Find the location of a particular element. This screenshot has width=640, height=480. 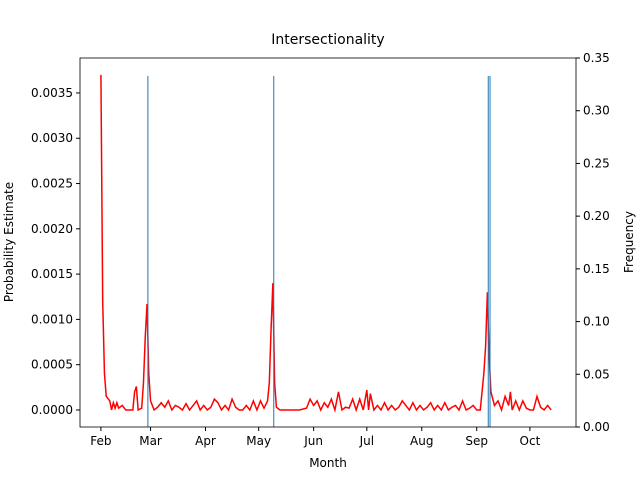

y2-tick-label: 0.15 is located at coordinates (596, 269).